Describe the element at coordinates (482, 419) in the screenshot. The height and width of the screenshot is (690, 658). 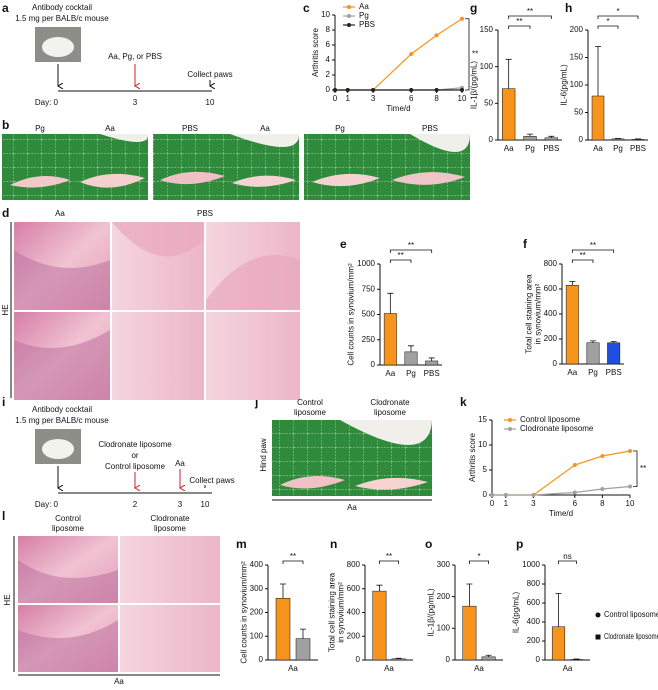
I see `y-tick-label: 15` at that location.